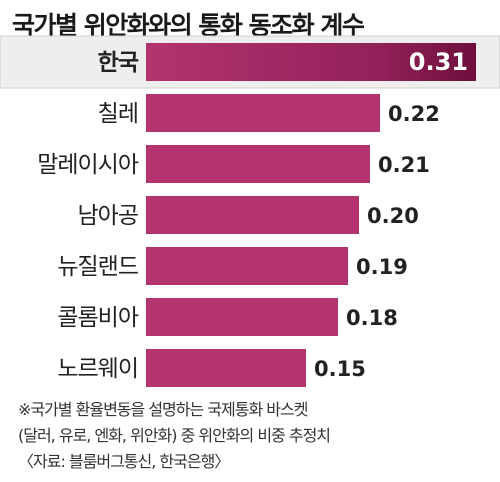 Image resolution: width=500 pixels, height=482 pixels. What do you see at coordinates (174, 435) in the screenshot?
I see `footnote-line-2: (달러, 유로, 엔화, 위안화) 중 위안화의 비중 추정치` at bounding box center [174, 435].